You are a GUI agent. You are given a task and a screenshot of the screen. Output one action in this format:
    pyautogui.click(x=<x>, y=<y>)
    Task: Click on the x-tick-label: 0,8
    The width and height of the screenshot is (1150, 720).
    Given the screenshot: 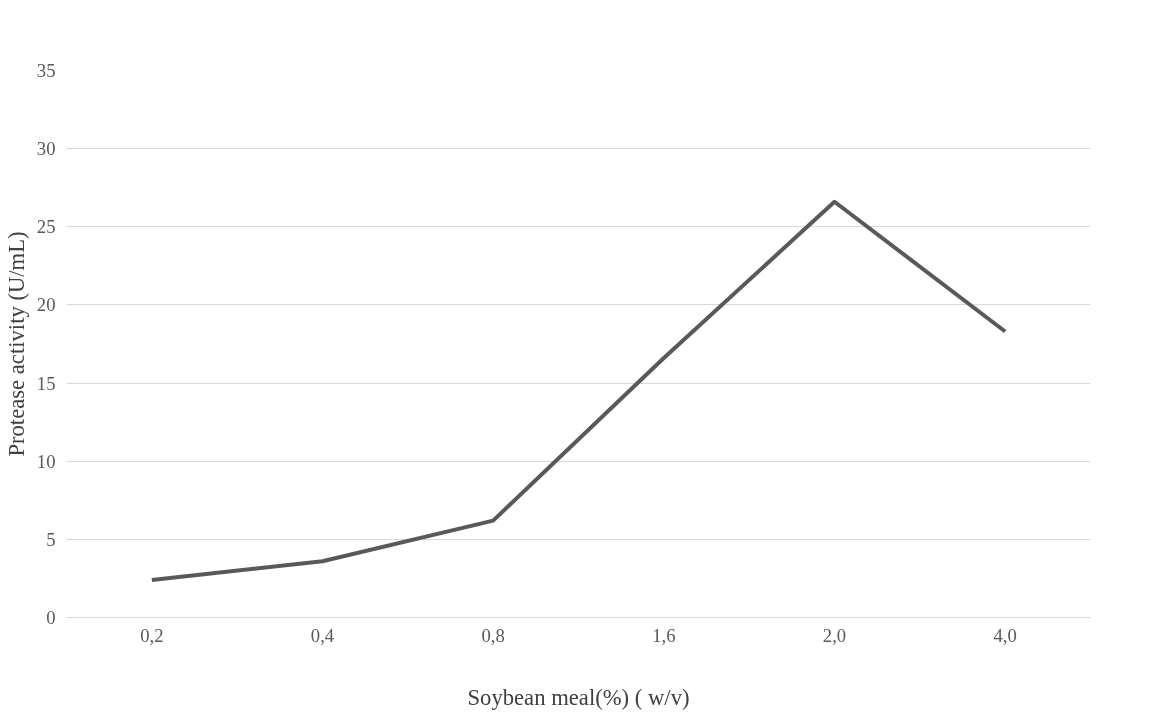 What is the action you would take?
    pyautogui.click(x=493, y=635)
    